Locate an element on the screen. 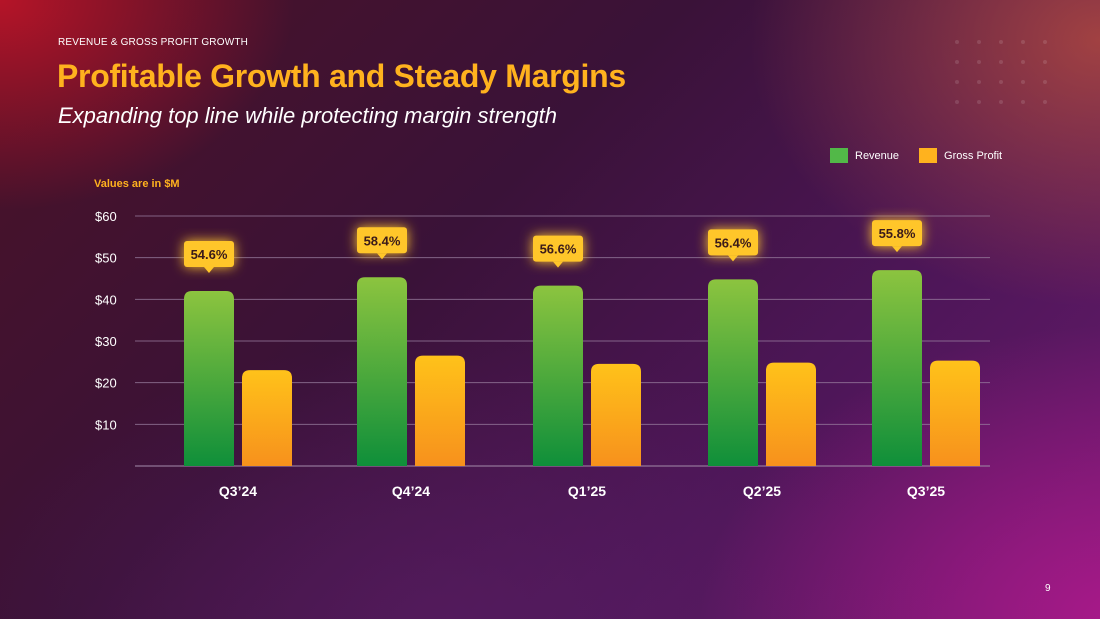 The width and height of the screenshot is (1100, 619). margin-callout-label: 56.6% is located at coordinates (558, 249).